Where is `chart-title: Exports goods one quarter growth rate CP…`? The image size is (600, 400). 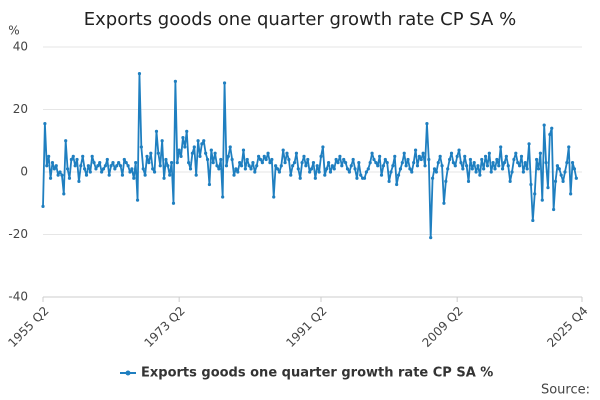
chart-title: Exports goods one quarter growth rate CP… is located at coordinates (300, 19).